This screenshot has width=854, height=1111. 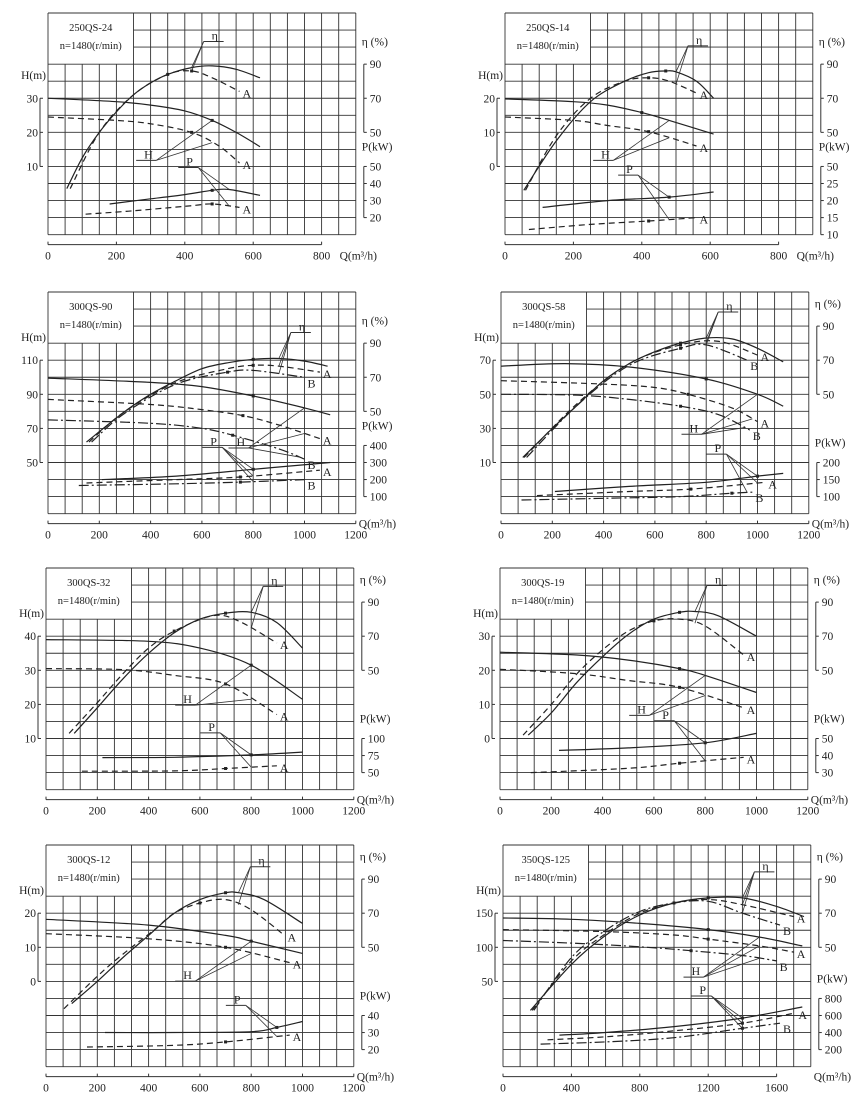 What do you see at coordinates (832, 498) in the screenshot?
I see `p-tick-label: 100` at bounding box center [832, 498].